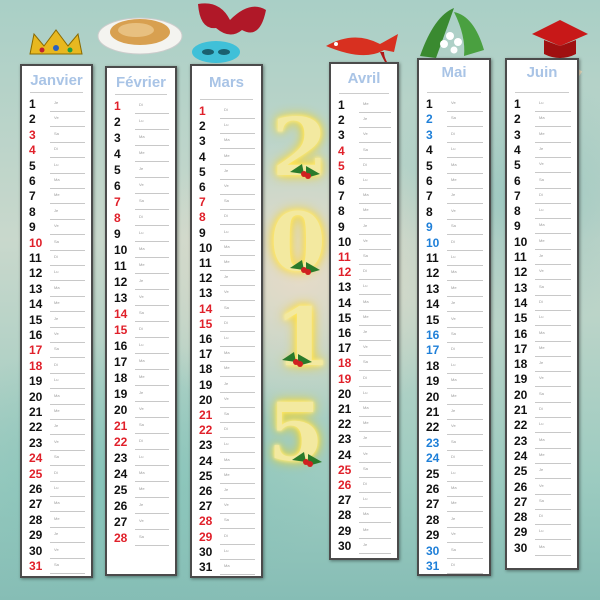 The height and width of the screenshot is (600, 600). Describe the element at coordinates (454, 72) in the screenshot. I see `month-name: Mai` at that location.